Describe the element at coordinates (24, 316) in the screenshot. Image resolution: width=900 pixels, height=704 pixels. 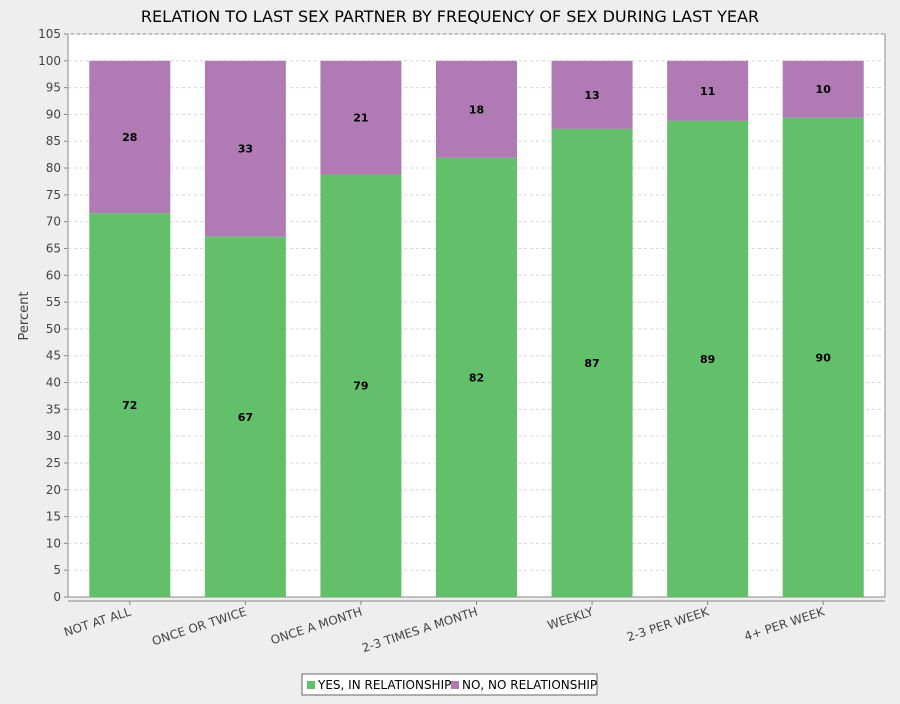
I see `y-axis-label: Percent` at that location.